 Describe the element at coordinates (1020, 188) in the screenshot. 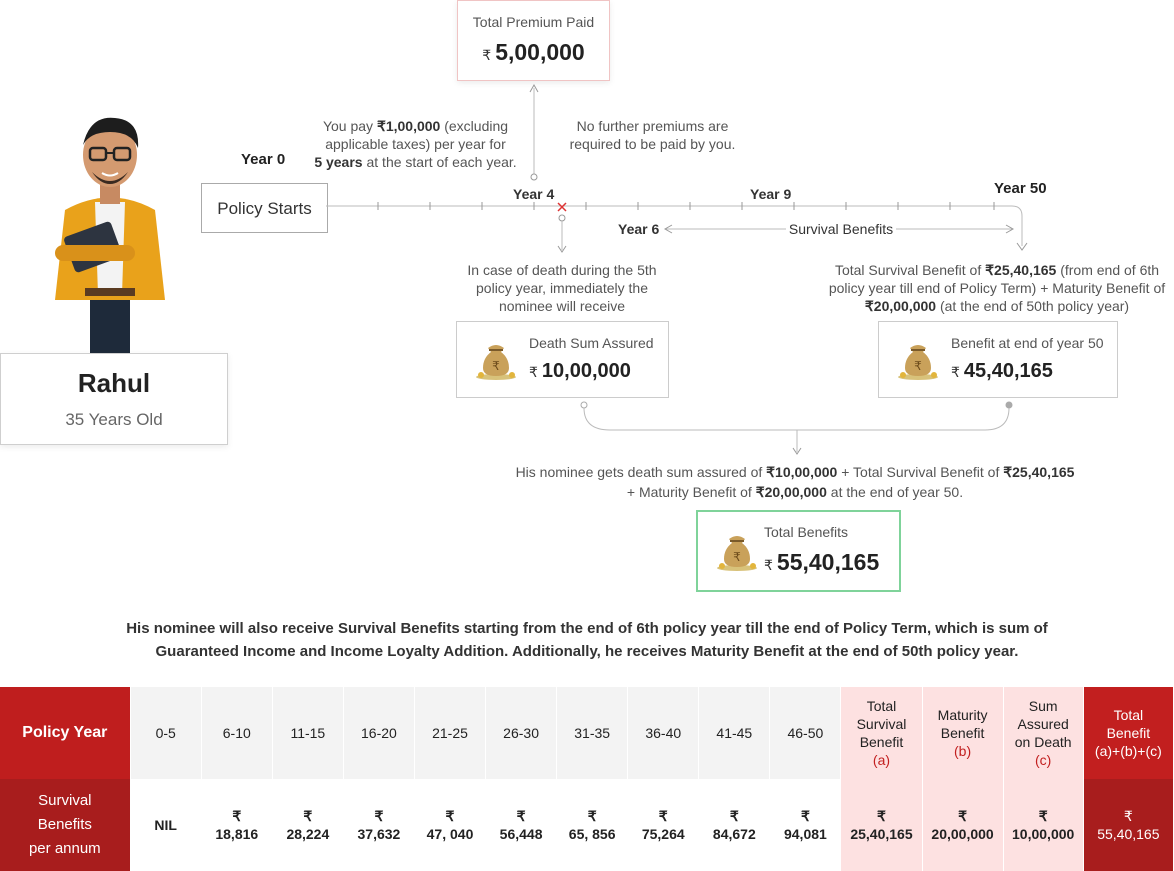

I see `year50-label: Year 50` at that location.